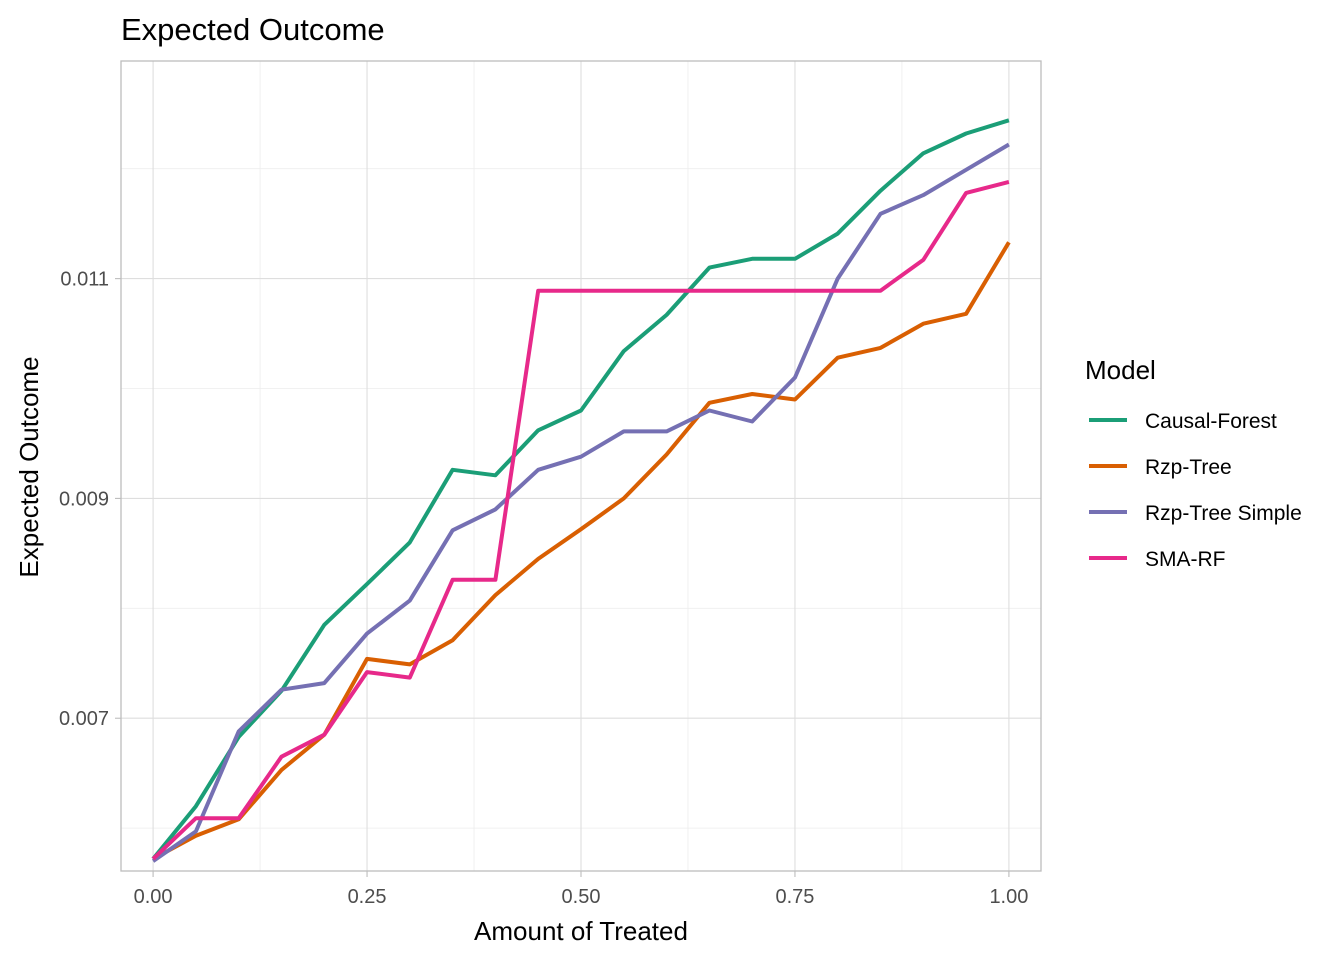 This screenshot has height=960, width=1344. I want to click on x-tick-label: 0.75, so click(794, 897).